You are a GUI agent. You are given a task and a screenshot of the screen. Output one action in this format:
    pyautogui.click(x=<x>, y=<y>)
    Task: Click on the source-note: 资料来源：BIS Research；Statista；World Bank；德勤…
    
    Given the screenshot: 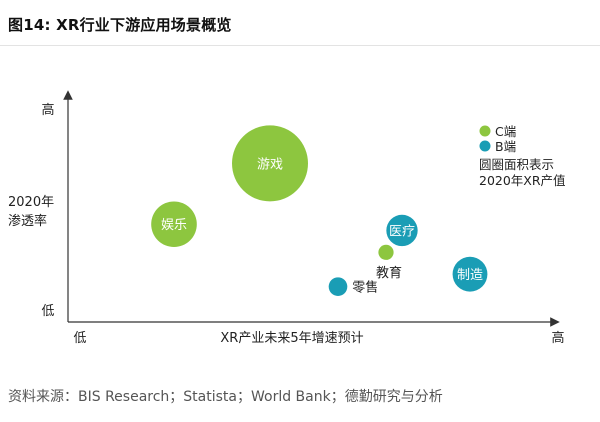 What is the action you would take?
    pyautogui.click(x=225, y=397)
    